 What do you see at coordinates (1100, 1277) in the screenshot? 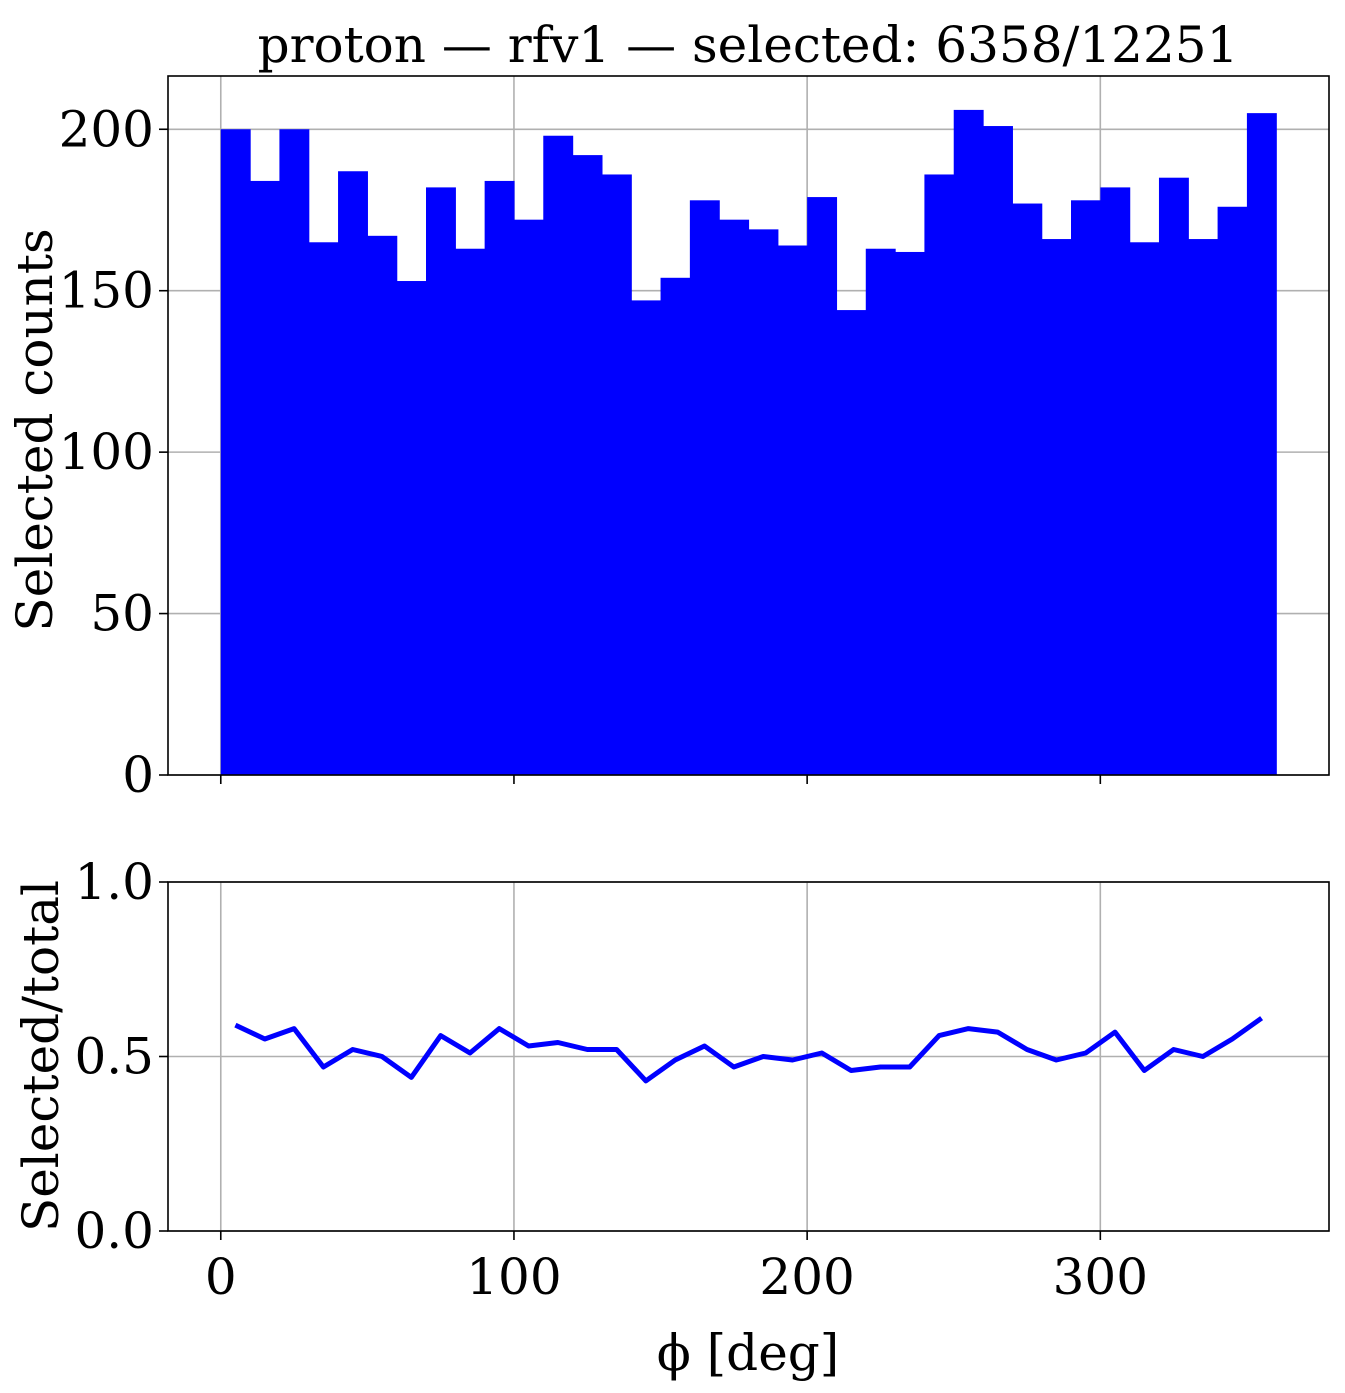
I see `ratio-x-tick-label: 300` at bounding box center [1100, 1277].